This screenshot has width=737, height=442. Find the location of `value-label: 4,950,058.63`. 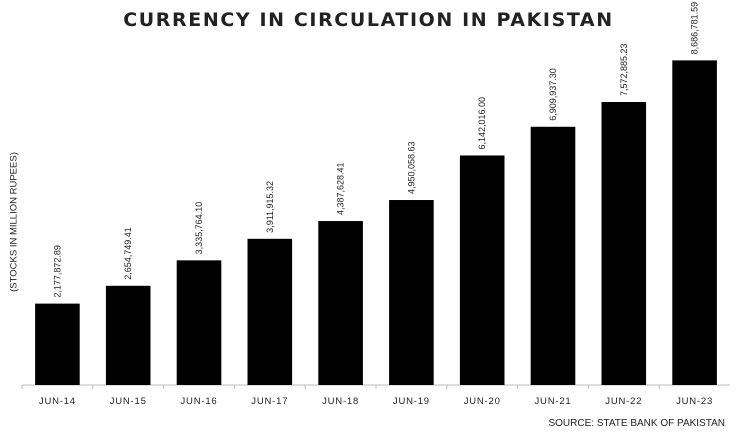

value-label: 4,950,058.63 is located at coordinates (411, 167).